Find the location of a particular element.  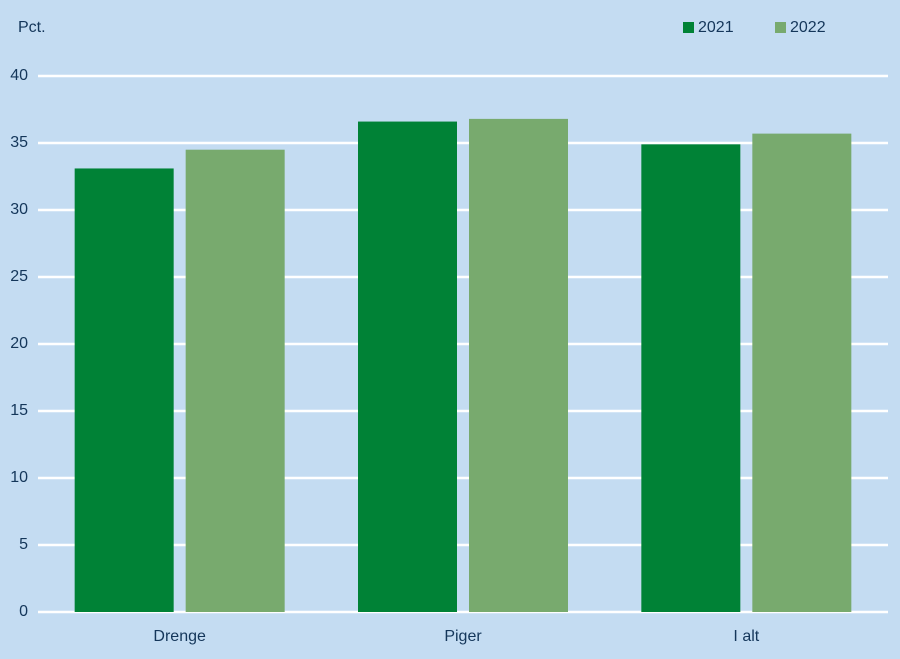

y-tick-label: 35 is located at coordinates (19, 142).